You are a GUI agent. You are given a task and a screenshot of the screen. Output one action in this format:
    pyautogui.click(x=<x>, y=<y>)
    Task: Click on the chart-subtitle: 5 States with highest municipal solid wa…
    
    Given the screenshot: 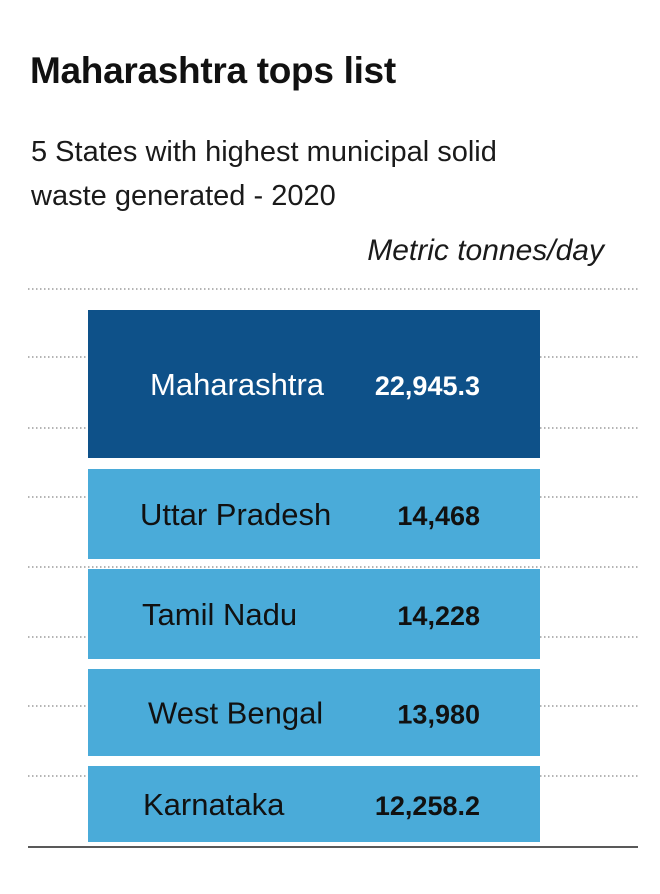 What is the action you would take?
    pyautogui.click(x=264, y=174)
    